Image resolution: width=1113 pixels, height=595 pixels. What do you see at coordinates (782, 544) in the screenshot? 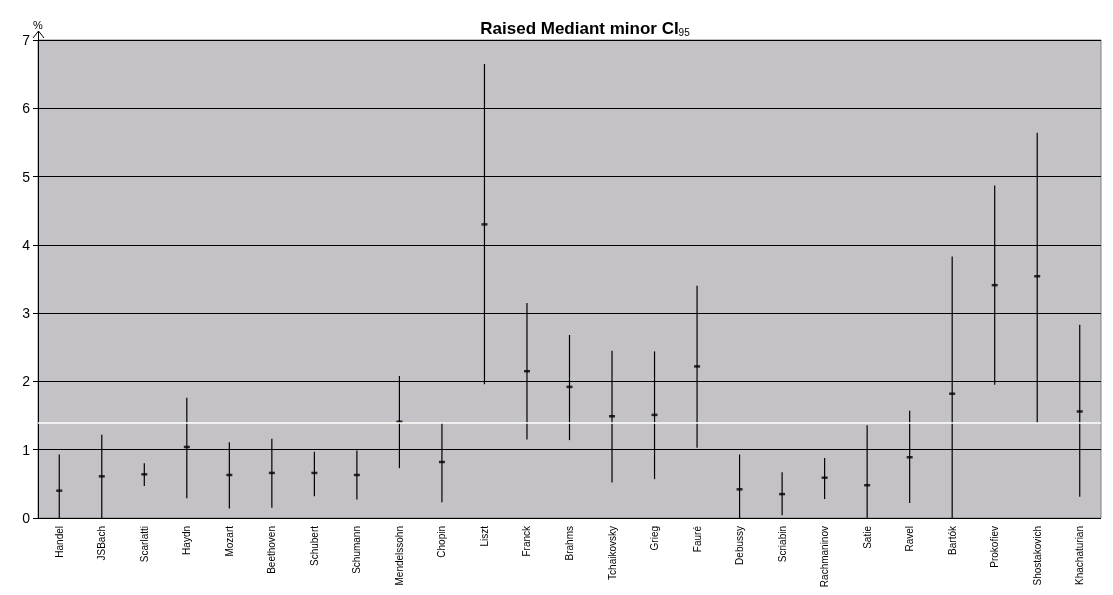
I see `x-tick-label: Scriabin` at bounding box center [782, 544].